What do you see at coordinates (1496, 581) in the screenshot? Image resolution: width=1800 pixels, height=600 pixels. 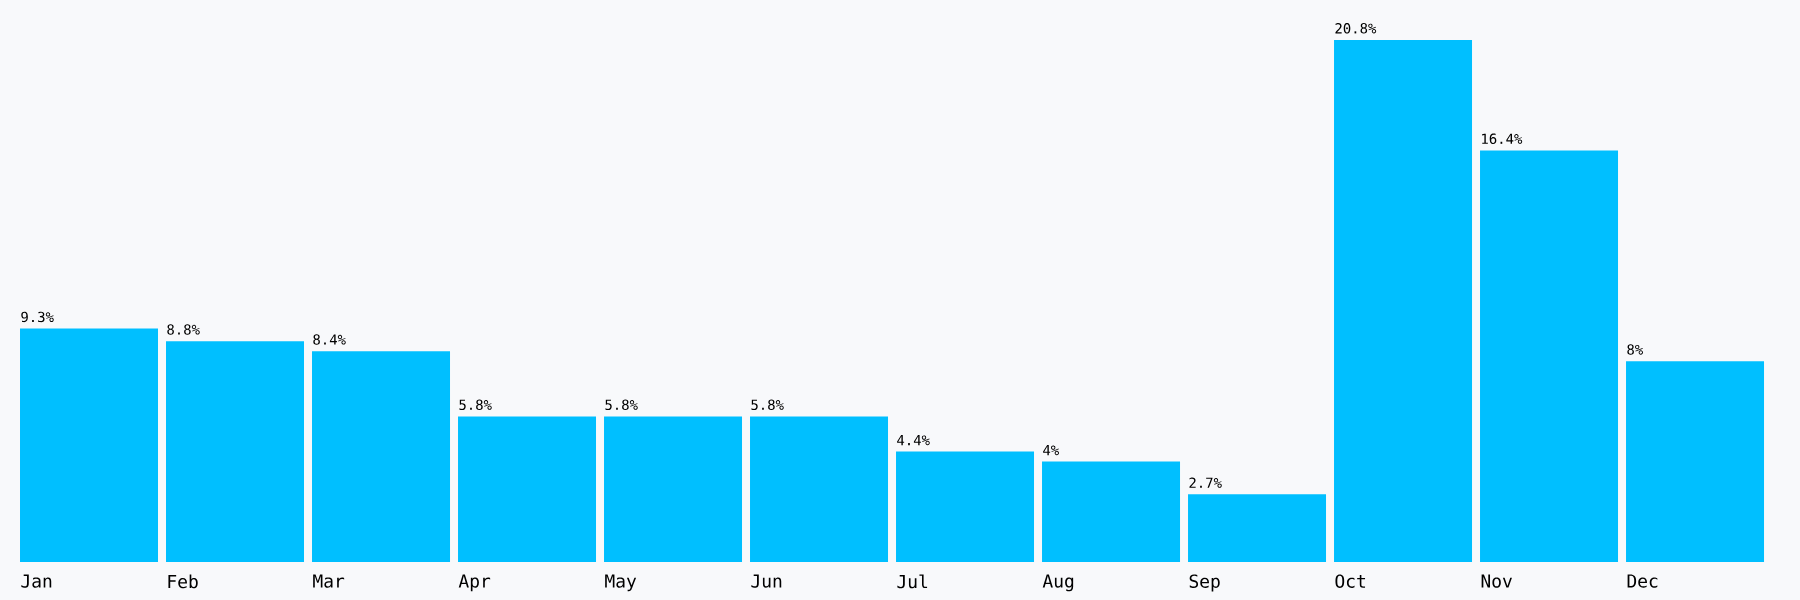 I see `x-tick-label: Nov` at bounding box center [1496, 581].